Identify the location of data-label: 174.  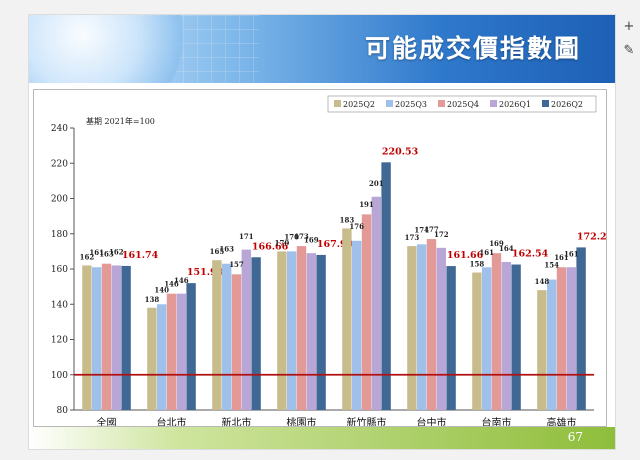
(421, 229).